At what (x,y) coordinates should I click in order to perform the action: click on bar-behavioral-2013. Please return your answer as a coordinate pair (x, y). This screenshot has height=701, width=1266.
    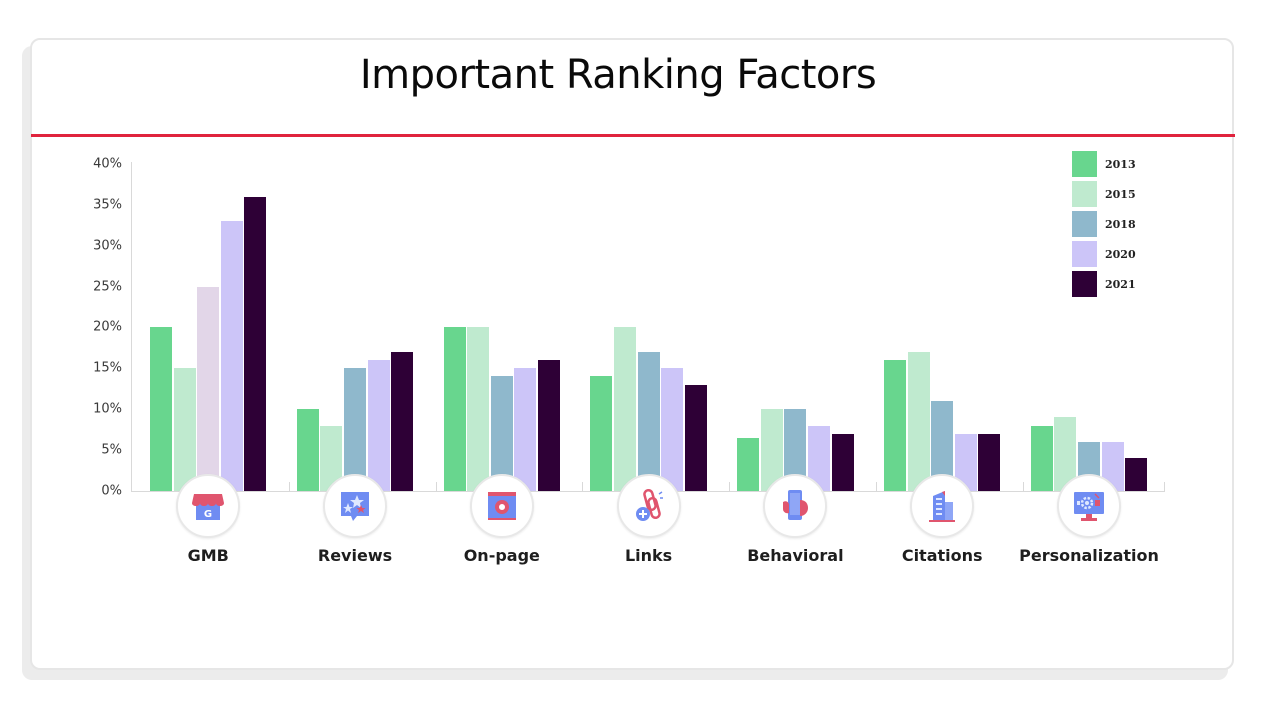
    Looking at the image, I should click on (748, 464).